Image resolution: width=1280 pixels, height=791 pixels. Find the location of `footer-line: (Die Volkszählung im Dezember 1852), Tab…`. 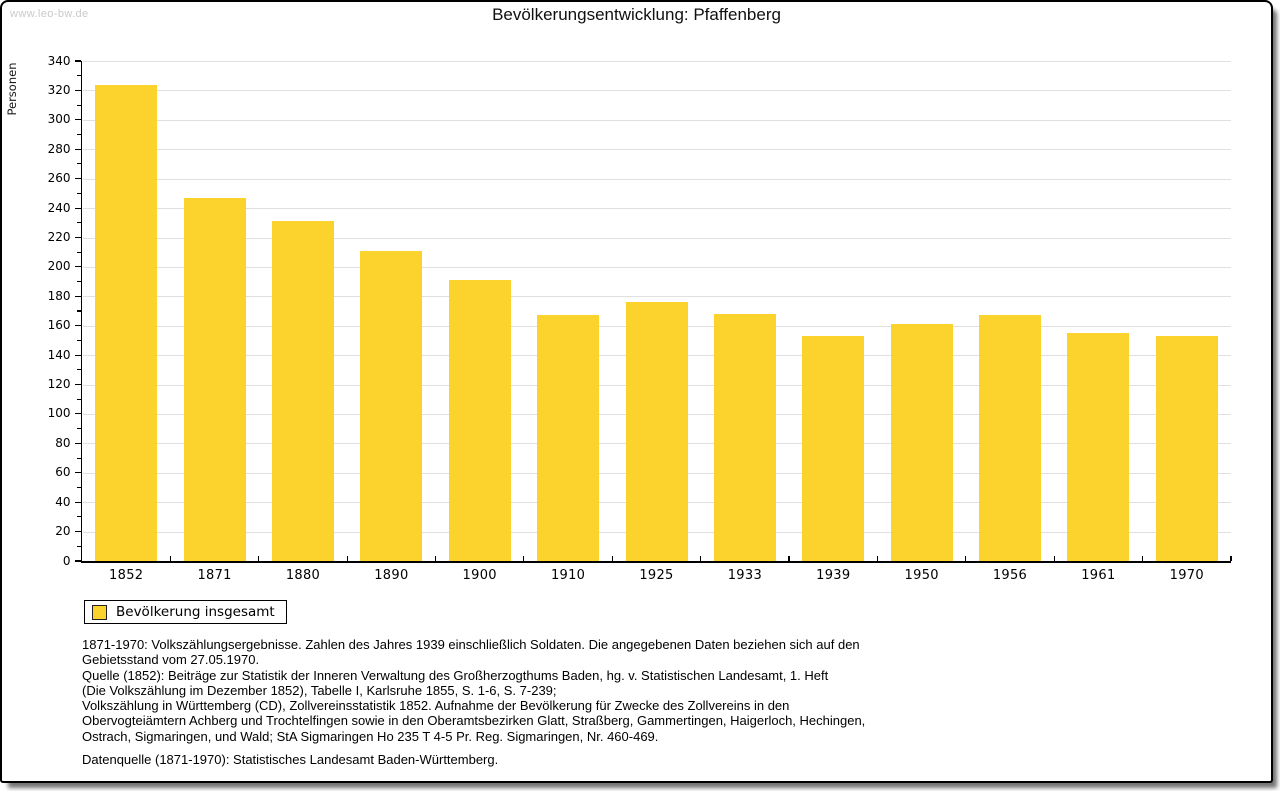

footer-line: (Die Volkszählung im Dezember 1852), Tab… is located at coordinates (319, 690).